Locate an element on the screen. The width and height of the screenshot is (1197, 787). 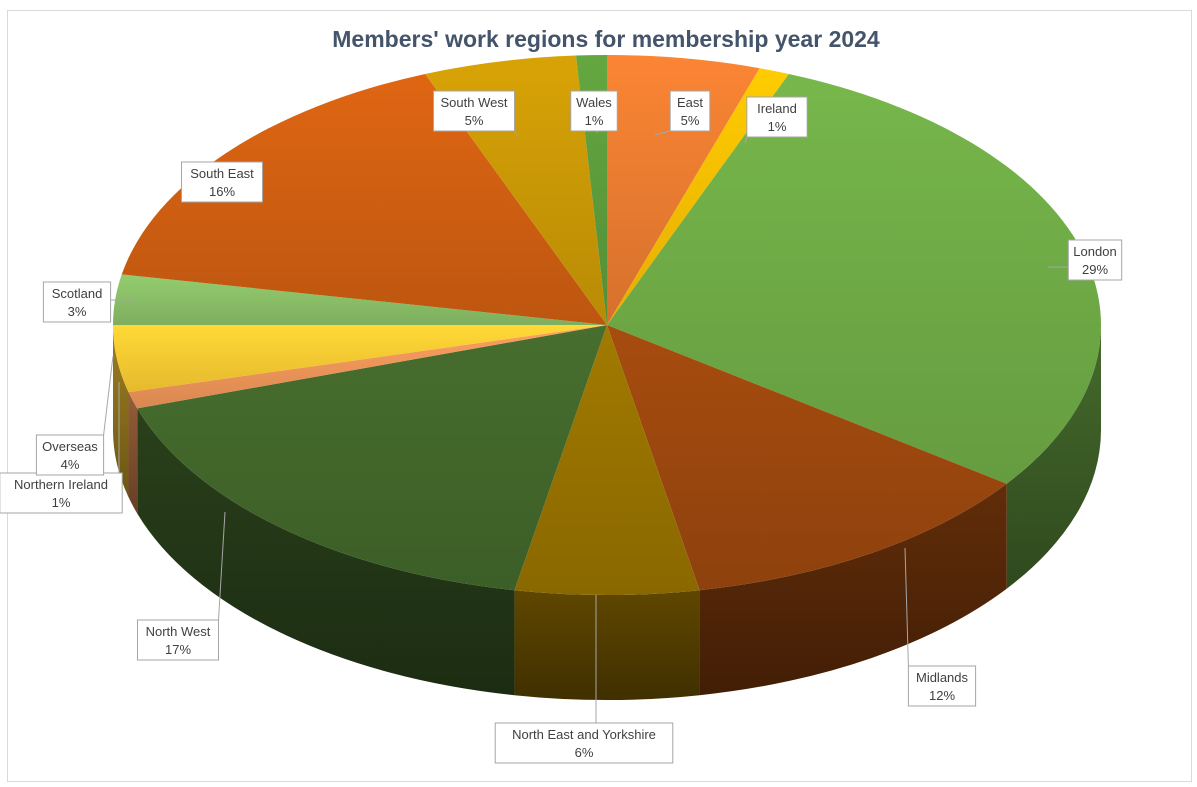
label-value: 17% is located at coordinates (178, 649).